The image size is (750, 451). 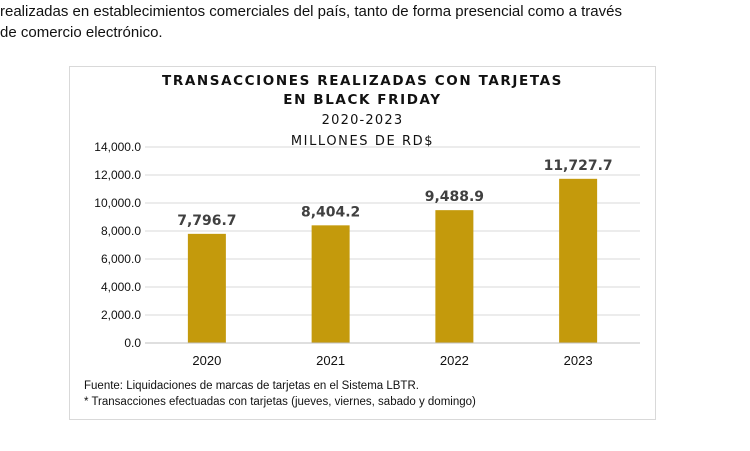 I want to click on chart-subtitle-units: MILLONES DE RD$, so click(x=362, y=141).